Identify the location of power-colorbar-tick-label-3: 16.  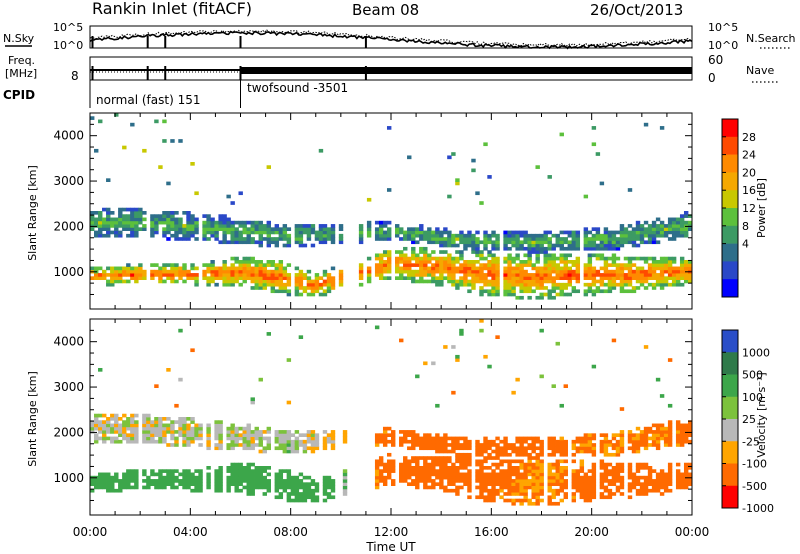
(749, 190).